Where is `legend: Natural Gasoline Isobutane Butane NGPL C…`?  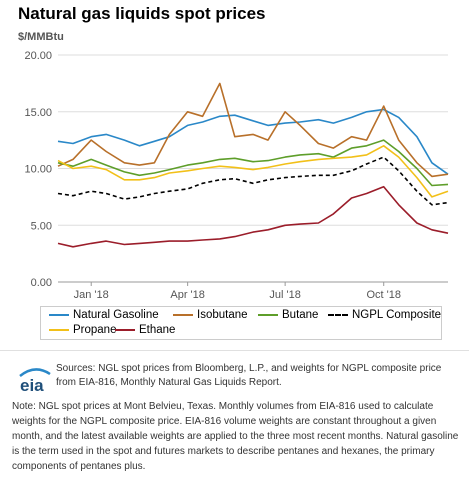
legend: Natural Gasoline Isobutane Butane NGPL C… is located at coordinates (241, 323).